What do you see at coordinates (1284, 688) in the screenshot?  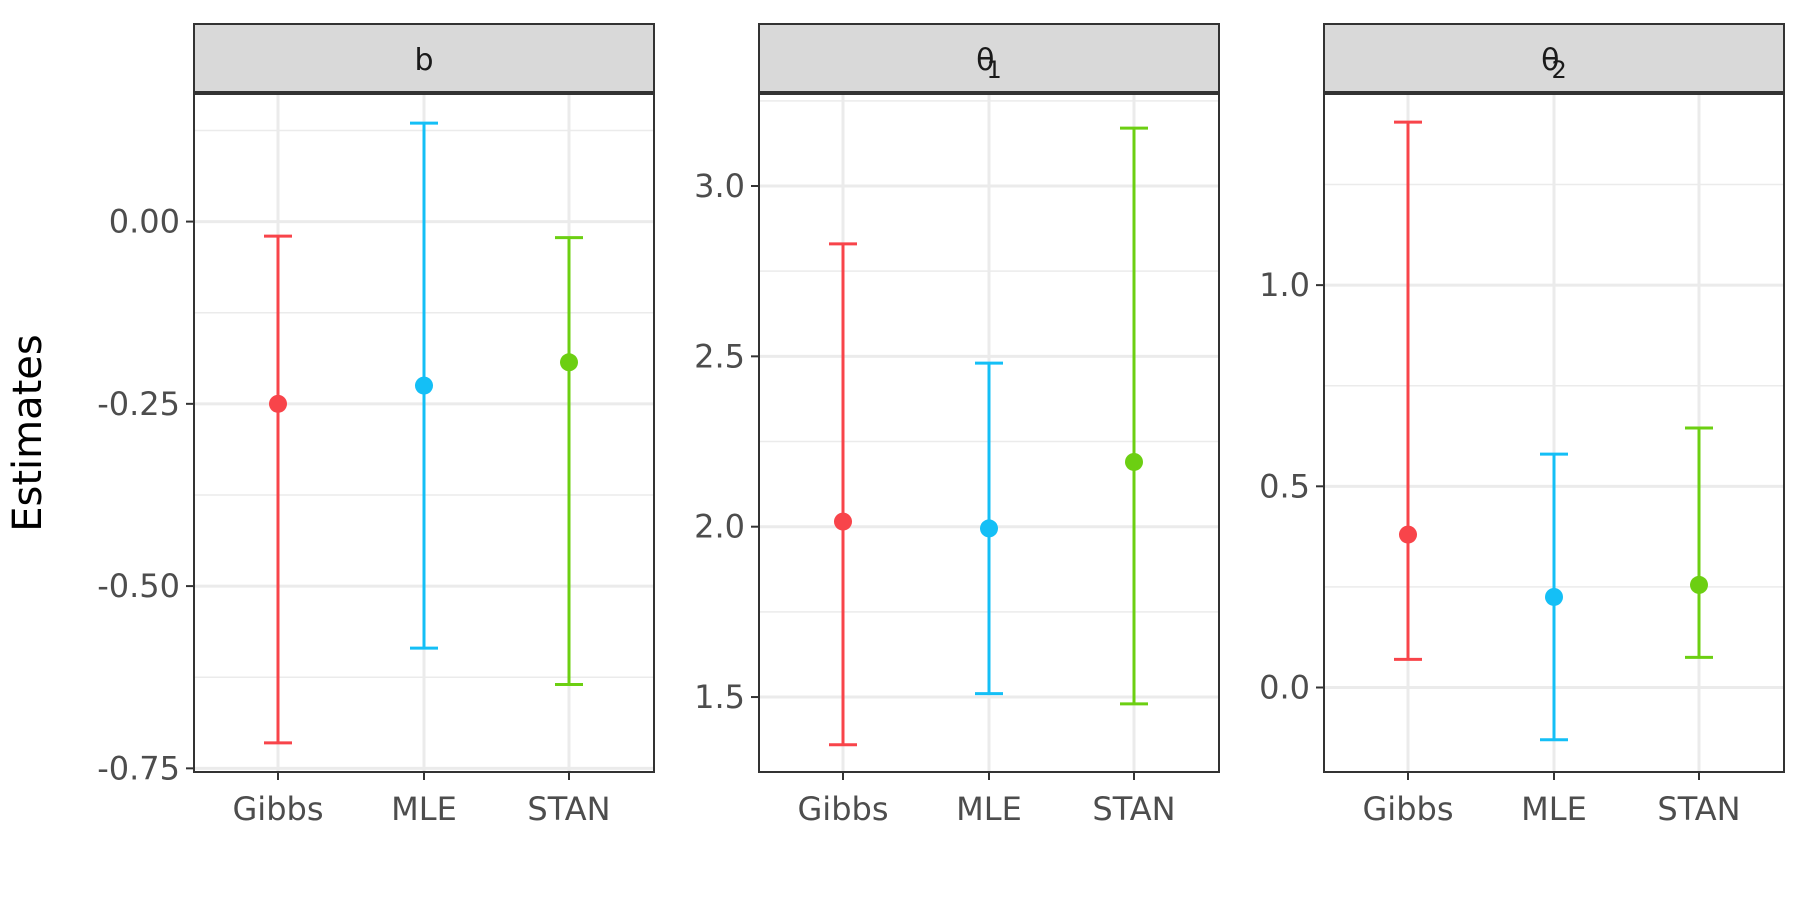 I see `y-tick-label: 0.0` at bounding box center [1284, 688].